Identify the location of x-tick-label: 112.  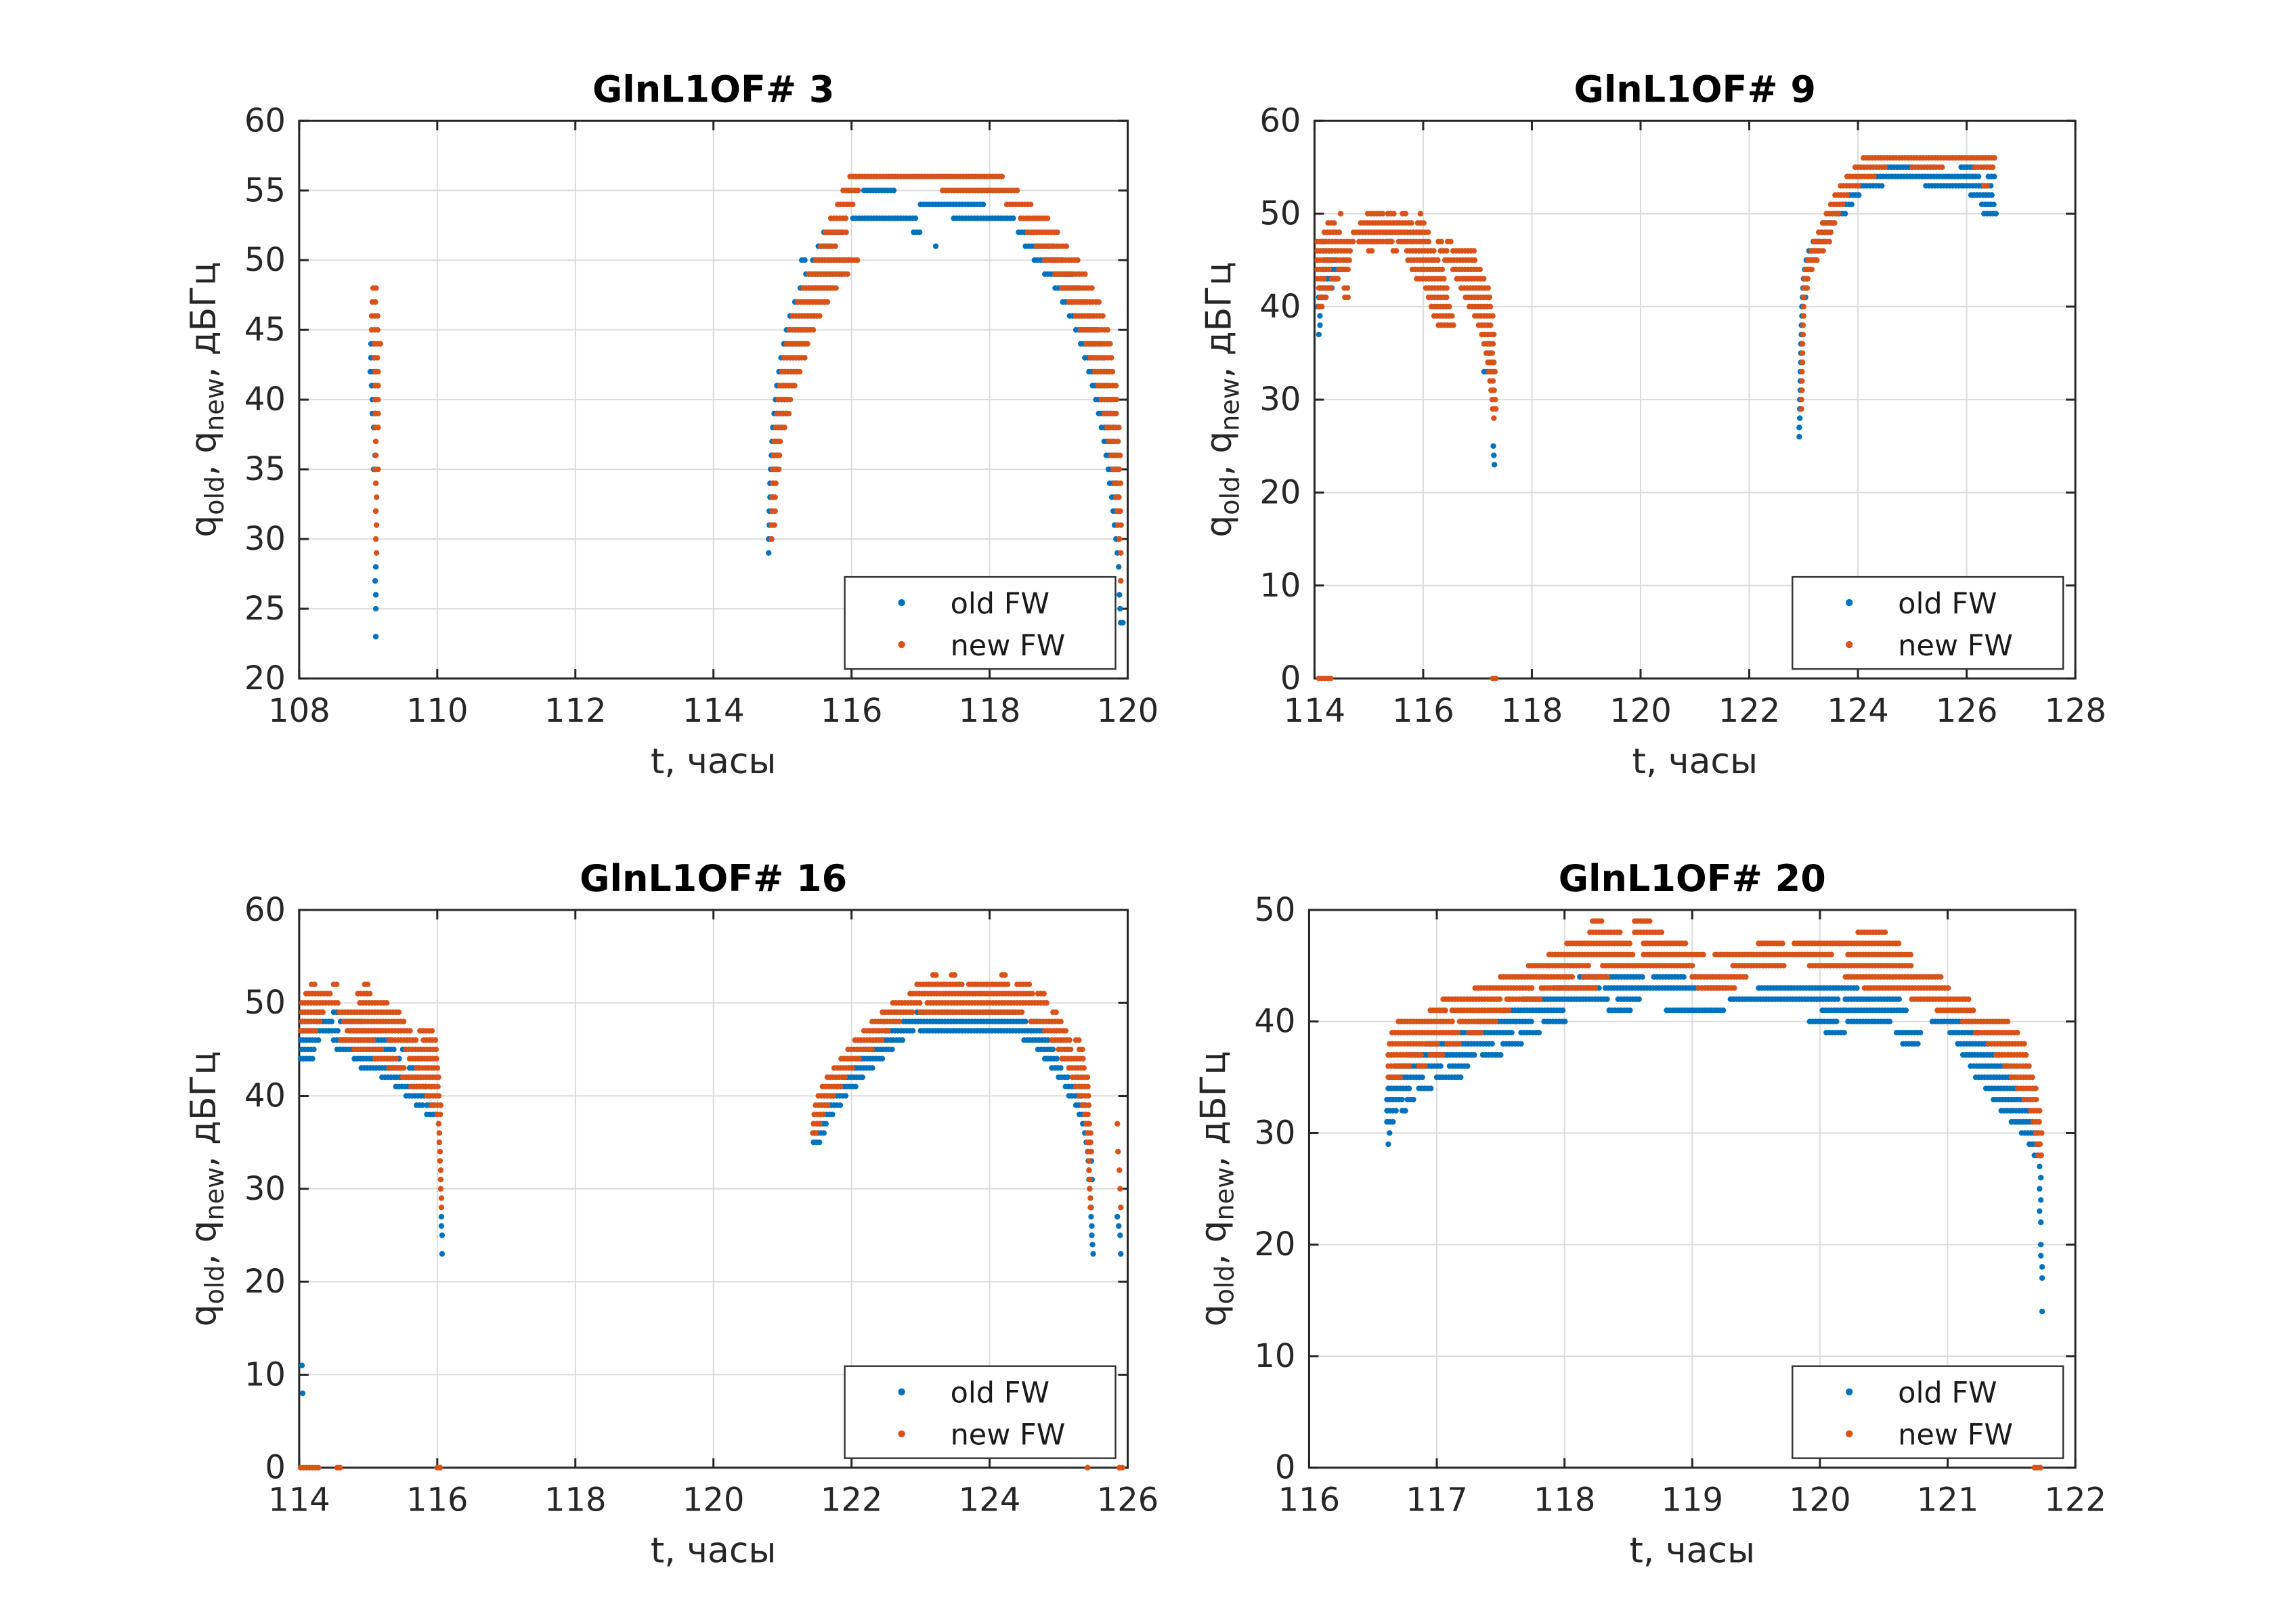
(575, 711).